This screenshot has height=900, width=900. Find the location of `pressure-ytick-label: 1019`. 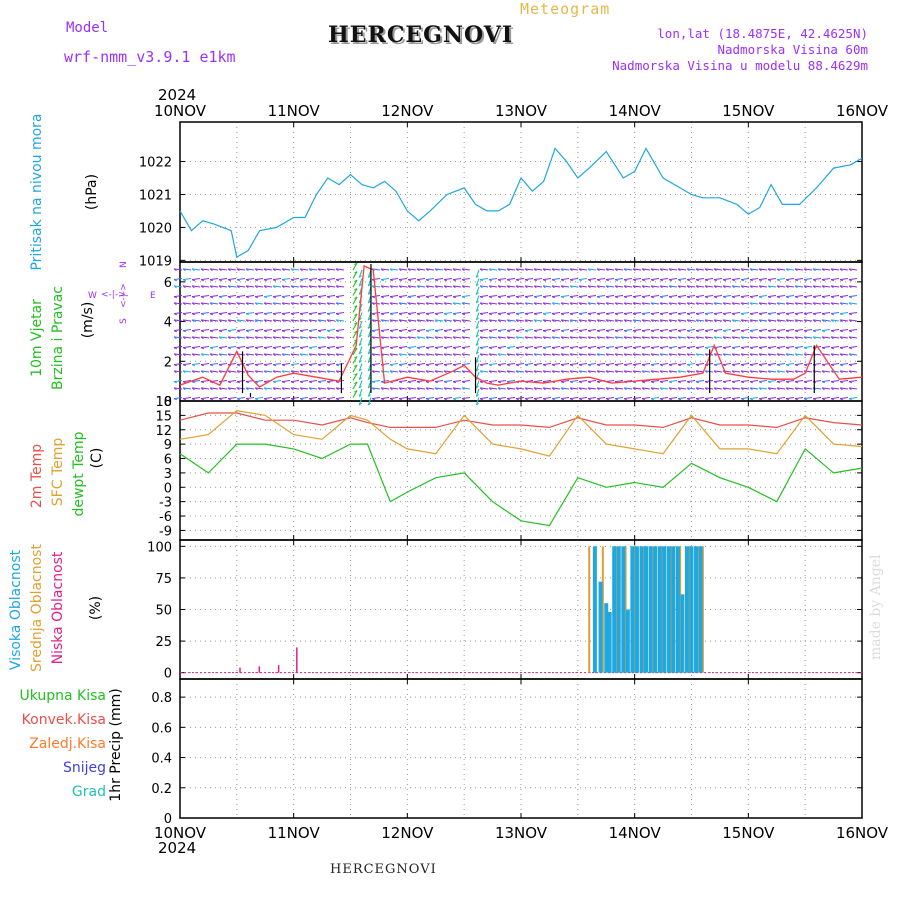

pressure-ytick-label: 1019 is located at coordinates (155, 261).